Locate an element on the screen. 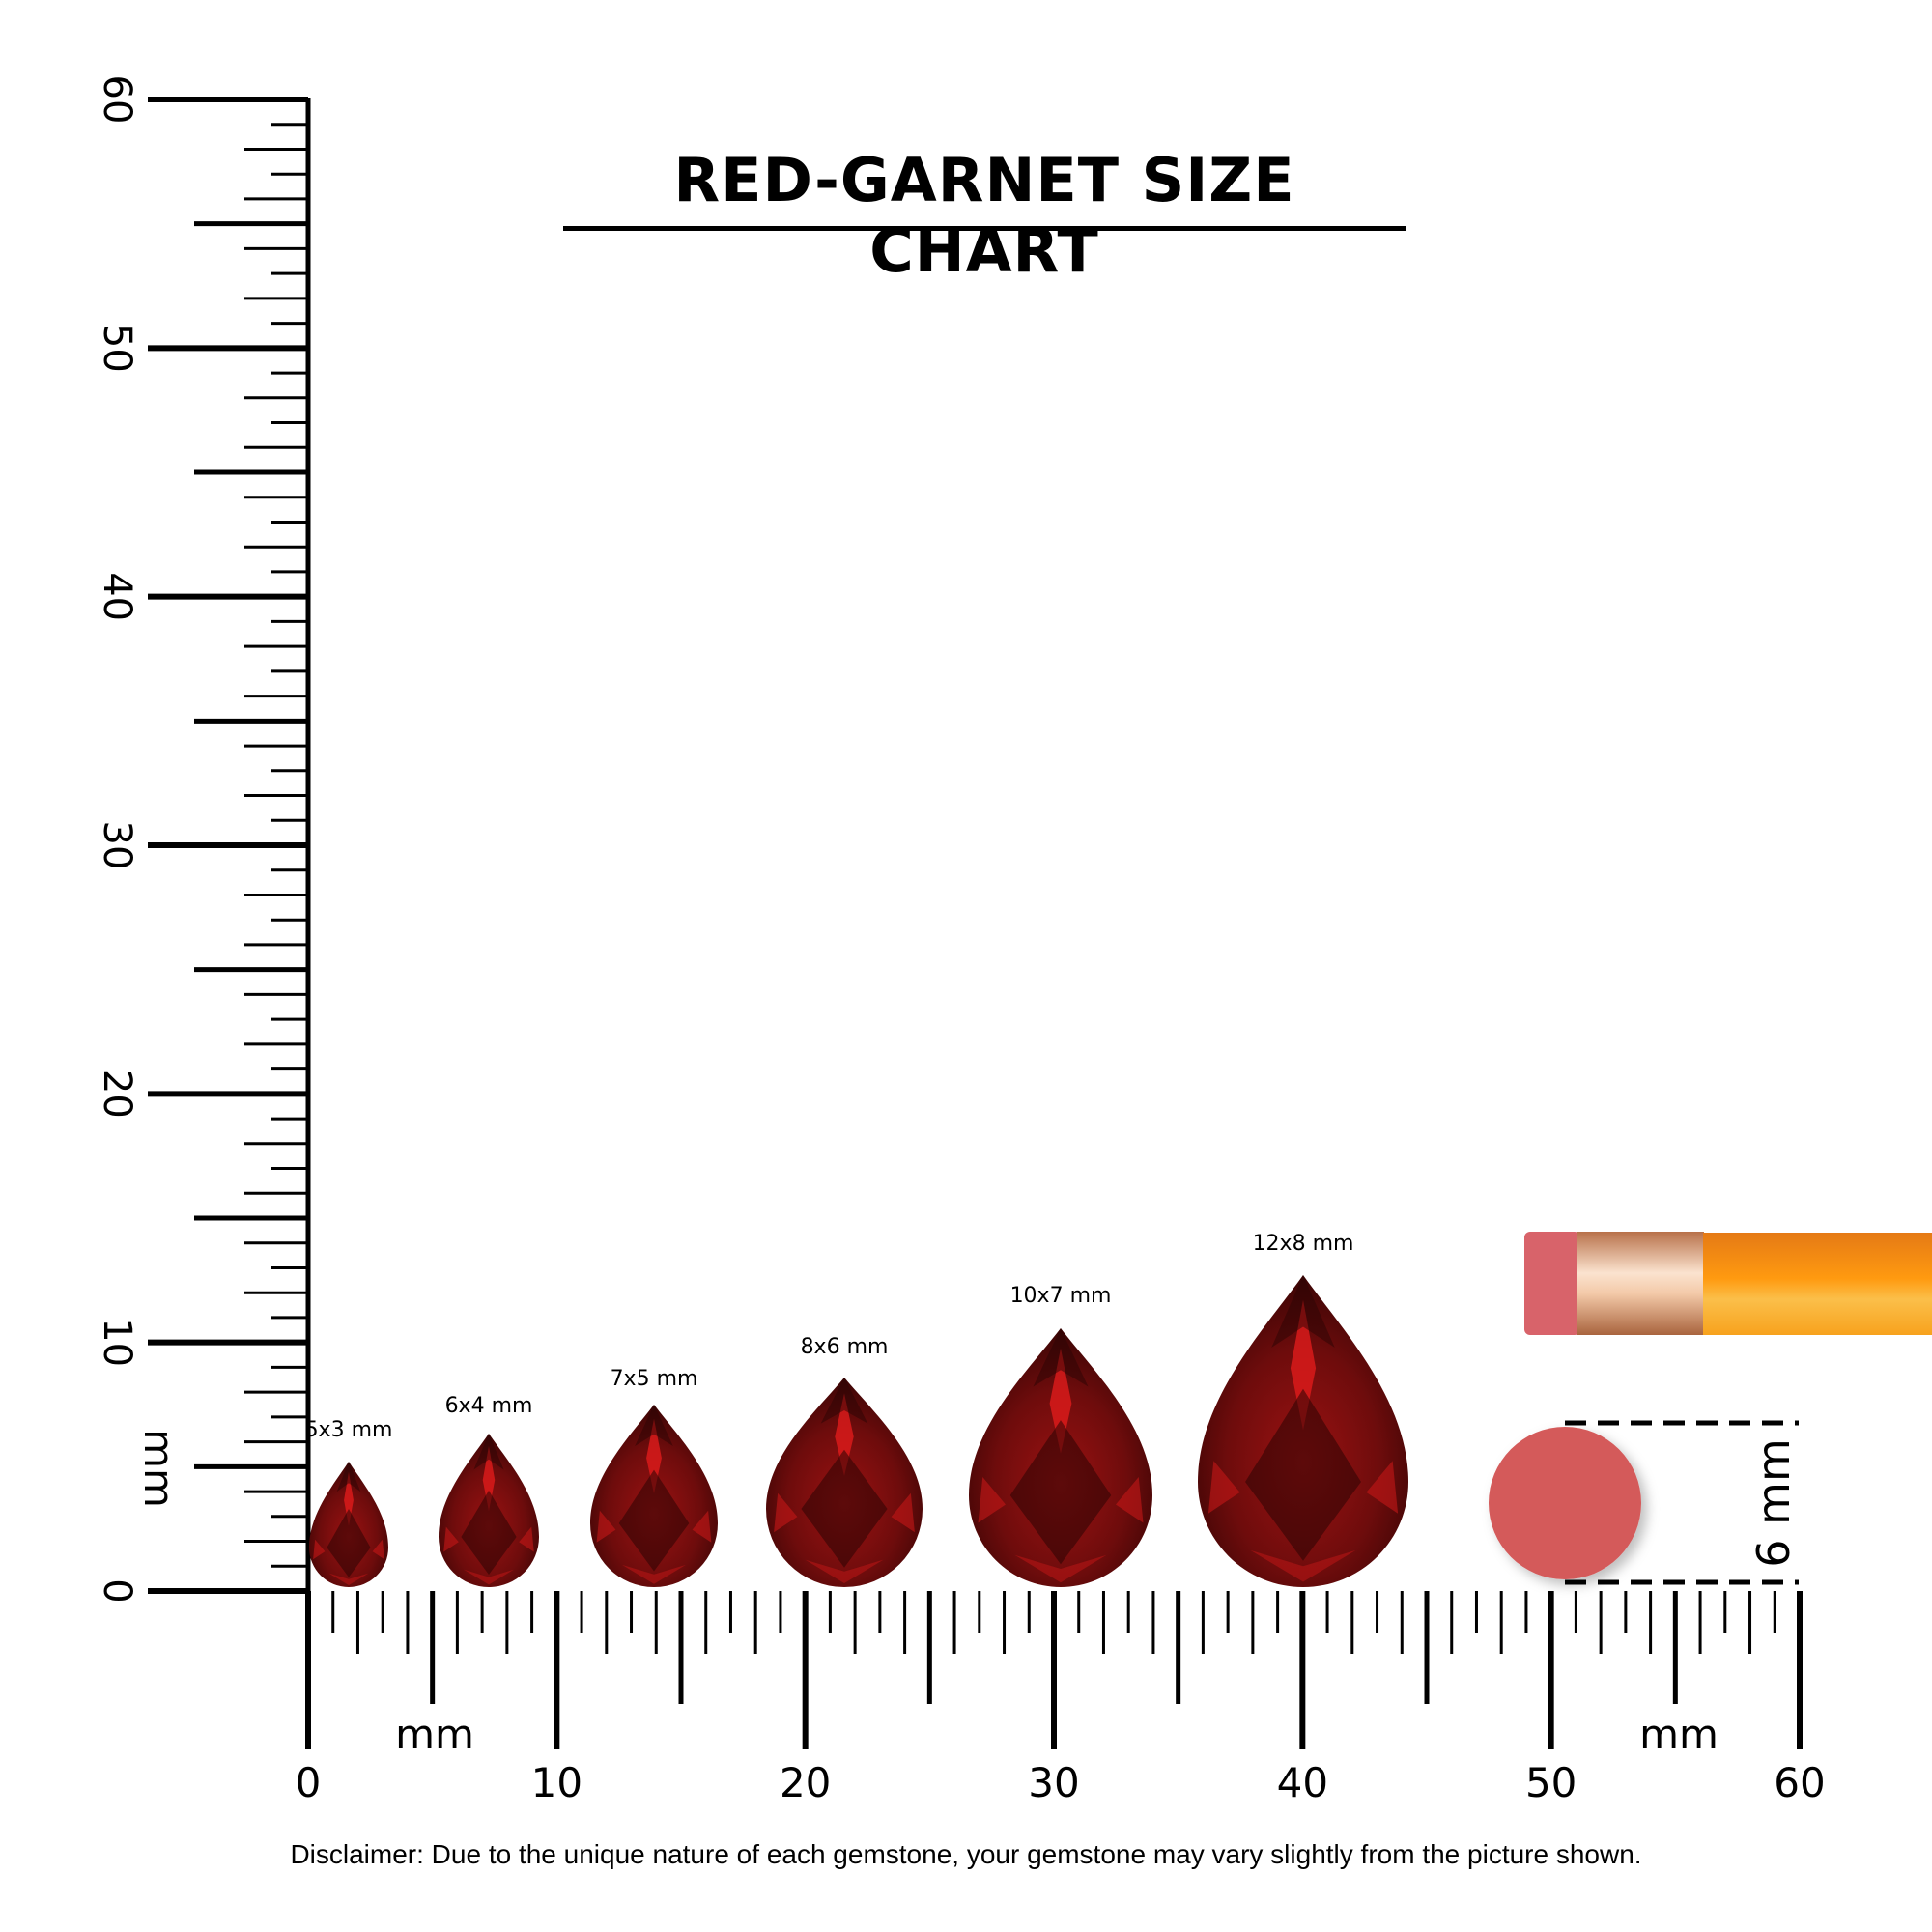 The width and height of the screenshot is (1932, 1932). horizontal-tick-label: 40 is located at coordinates (1302, 1782).